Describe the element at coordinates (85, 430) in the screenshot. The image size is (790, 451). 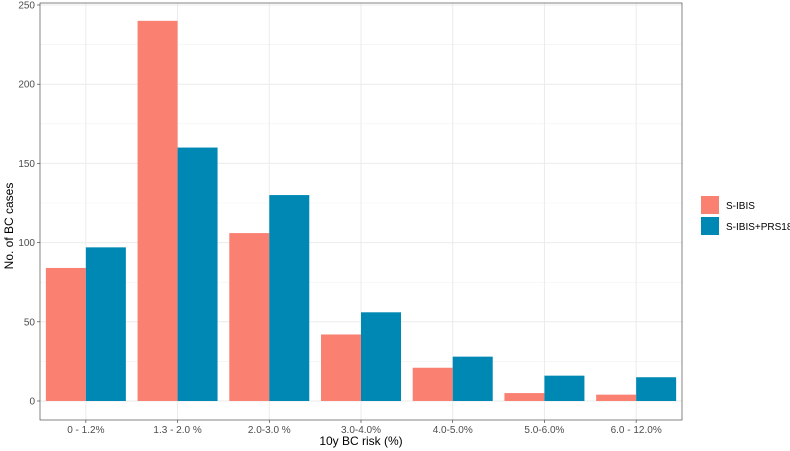
I see `x-tick-label: 0 - 1.2%` at that location.